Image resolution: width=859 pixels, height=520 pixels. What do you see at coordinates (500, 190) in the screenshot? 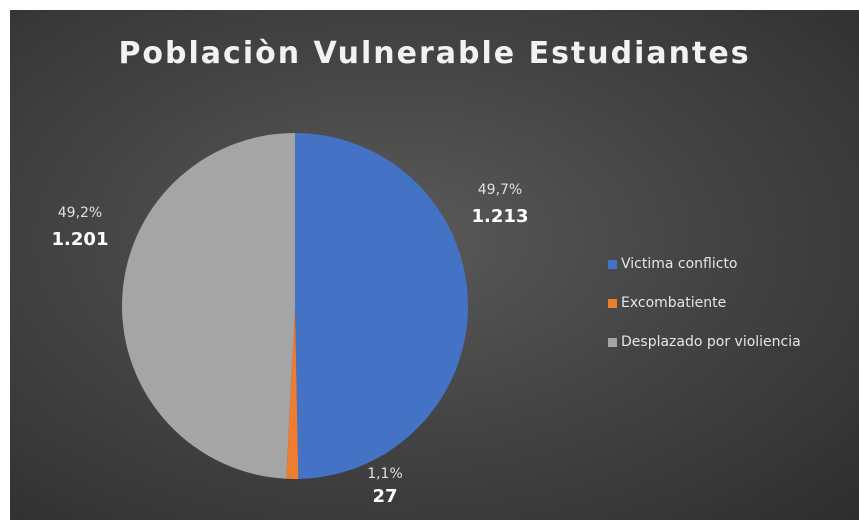
I see `percent-label-victima-conflicto: 49,7%` at bounding box center [500, 190].